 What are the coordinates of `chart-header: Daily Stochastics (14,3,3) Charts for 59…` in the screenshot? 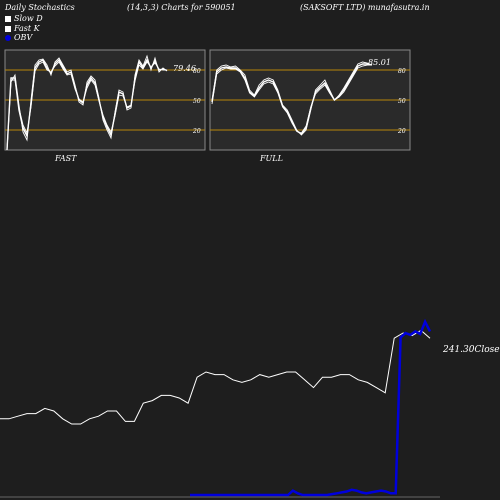 It's located at (250, 25).